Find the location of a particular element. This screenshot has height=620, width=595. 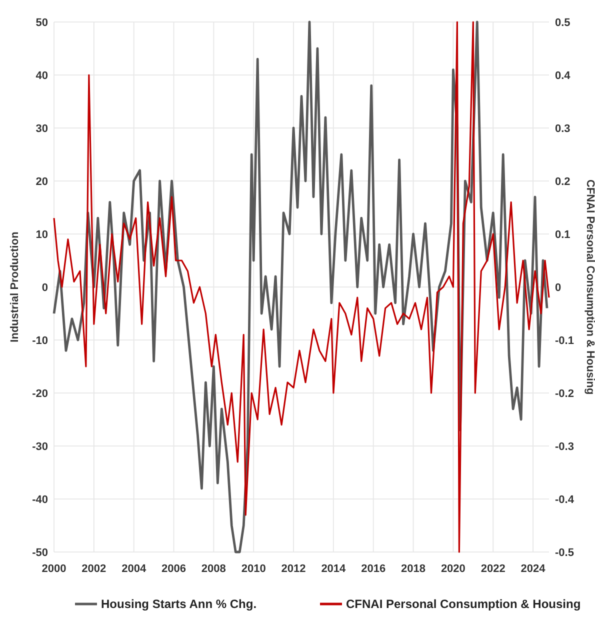

x-tick-label: 2010 is located at coordinates (253, 569).